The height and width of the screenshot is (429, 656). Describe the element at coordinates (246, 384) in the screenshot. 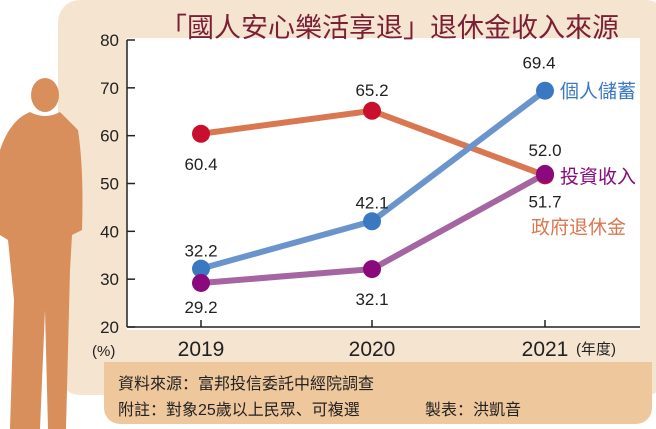

I see `source-note: 資料來源：富邦投信委託中經院調查` at that location.